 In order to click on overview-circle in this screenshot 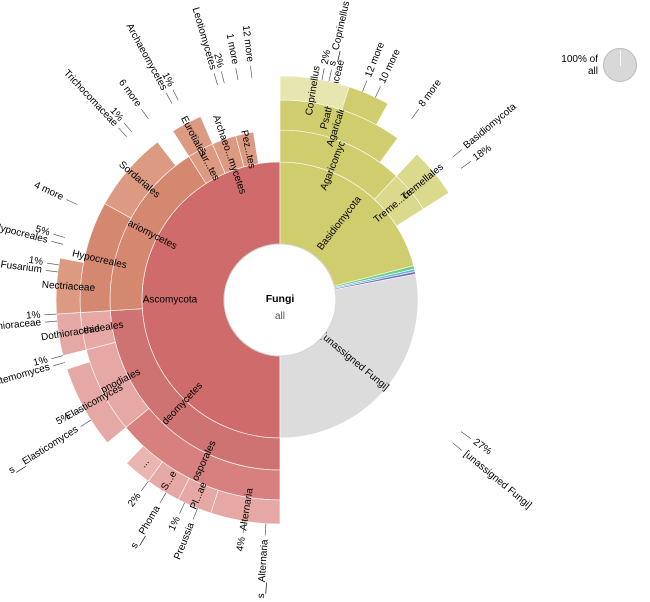, I will do `click(620, 65)`.